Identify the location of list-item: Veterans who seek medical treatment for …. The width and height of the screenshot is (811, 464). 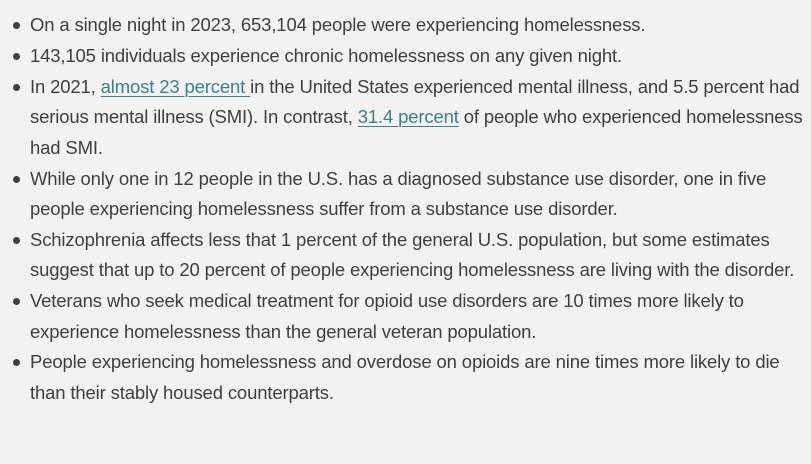
(408, 316).